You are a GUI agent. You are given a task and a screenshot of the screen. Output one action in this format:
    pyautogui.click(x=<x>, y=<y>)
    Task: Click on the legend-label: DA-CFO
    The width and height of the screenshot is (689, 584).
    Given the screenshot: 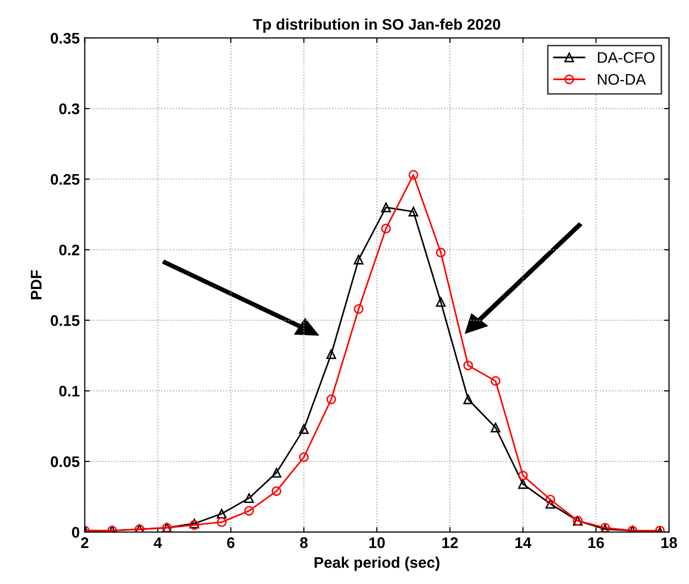 What is the action you would take?
    pyautogui.click(x=626, y=57)
    